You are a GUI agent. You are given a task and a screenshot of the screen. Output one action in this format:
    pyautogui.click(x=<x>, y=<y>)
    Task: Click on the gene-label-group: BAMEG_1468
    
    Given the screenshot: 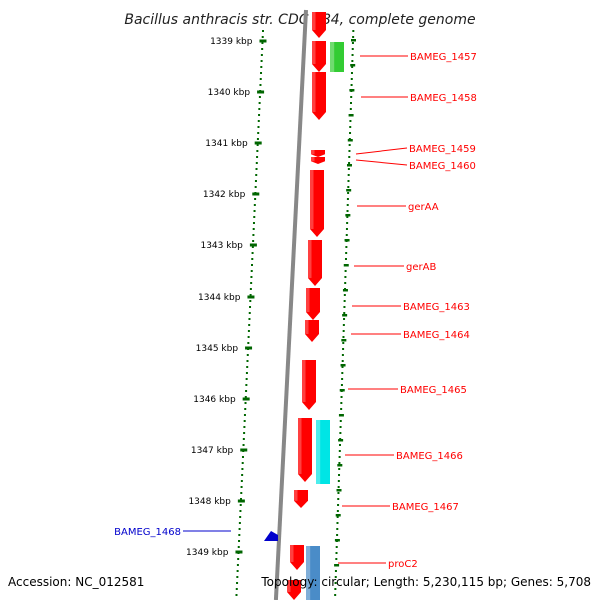 What is the action you would take?
    pyautogui.click(x=172, y=532)
    